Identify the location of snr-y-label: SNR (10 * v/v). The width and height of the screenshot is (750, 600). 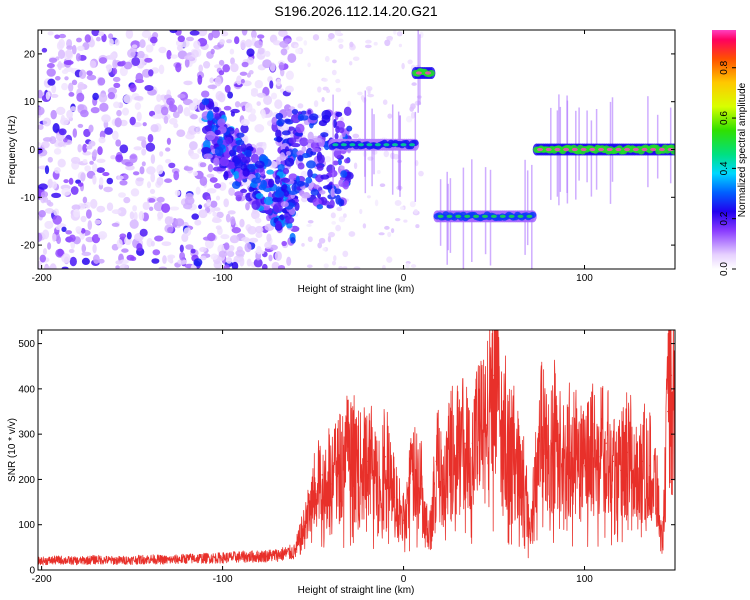
(12, 450).